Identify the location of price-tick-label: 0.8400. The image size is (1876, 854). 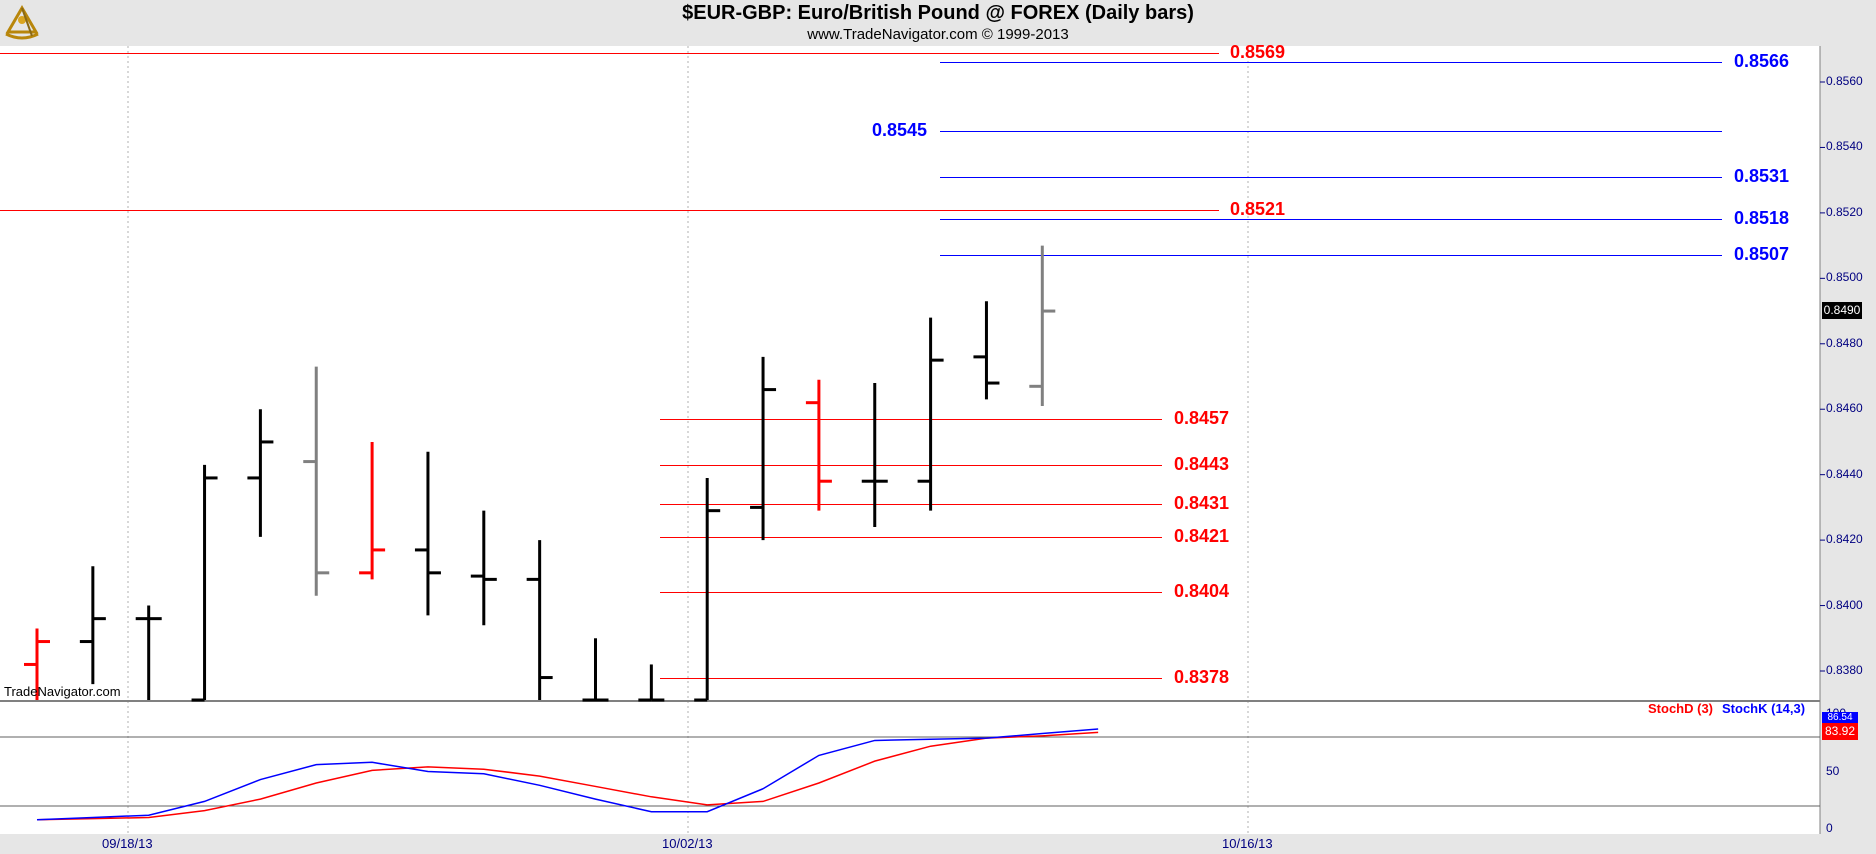
(1844, 604).